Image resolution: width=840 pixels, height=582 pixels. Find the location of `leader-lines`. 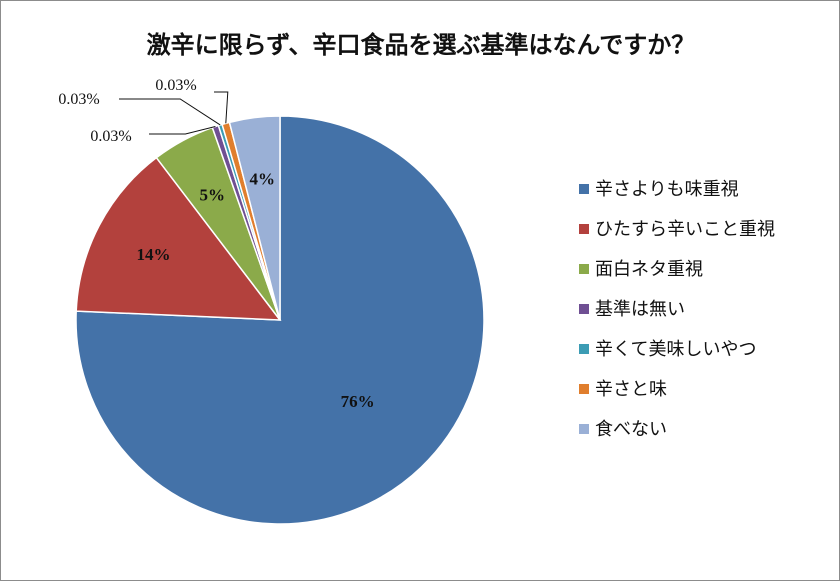

leader-lines is located at coordinates (174, 113).